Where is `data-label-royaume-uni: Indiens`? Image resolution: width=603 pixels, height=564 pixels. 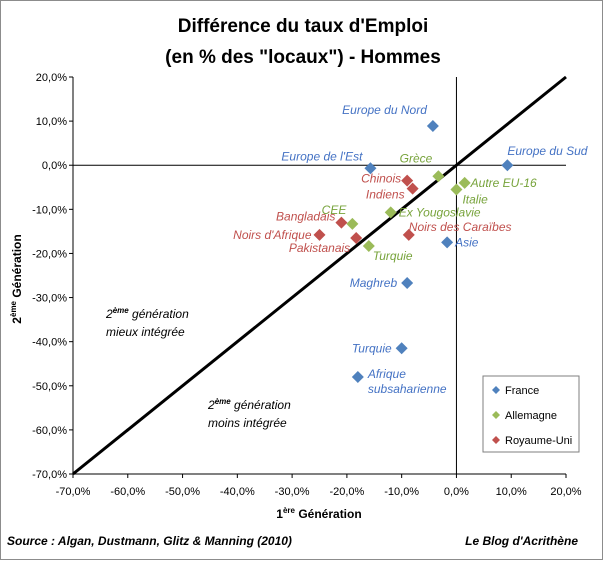
data-label-royaume-uni: Indiens is located at coordinates (385, 195).